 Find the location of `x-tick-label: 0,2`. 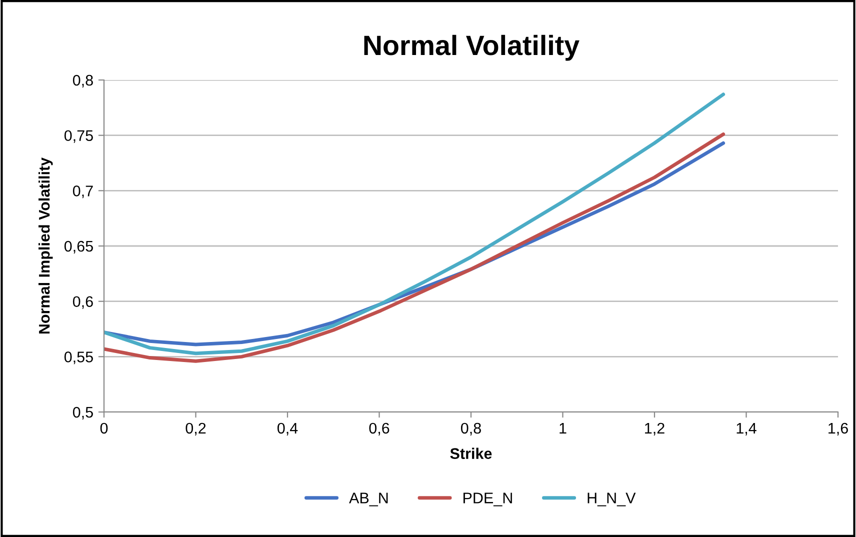

x-tick-label: 0,2 is located at coordinates (196, 429).